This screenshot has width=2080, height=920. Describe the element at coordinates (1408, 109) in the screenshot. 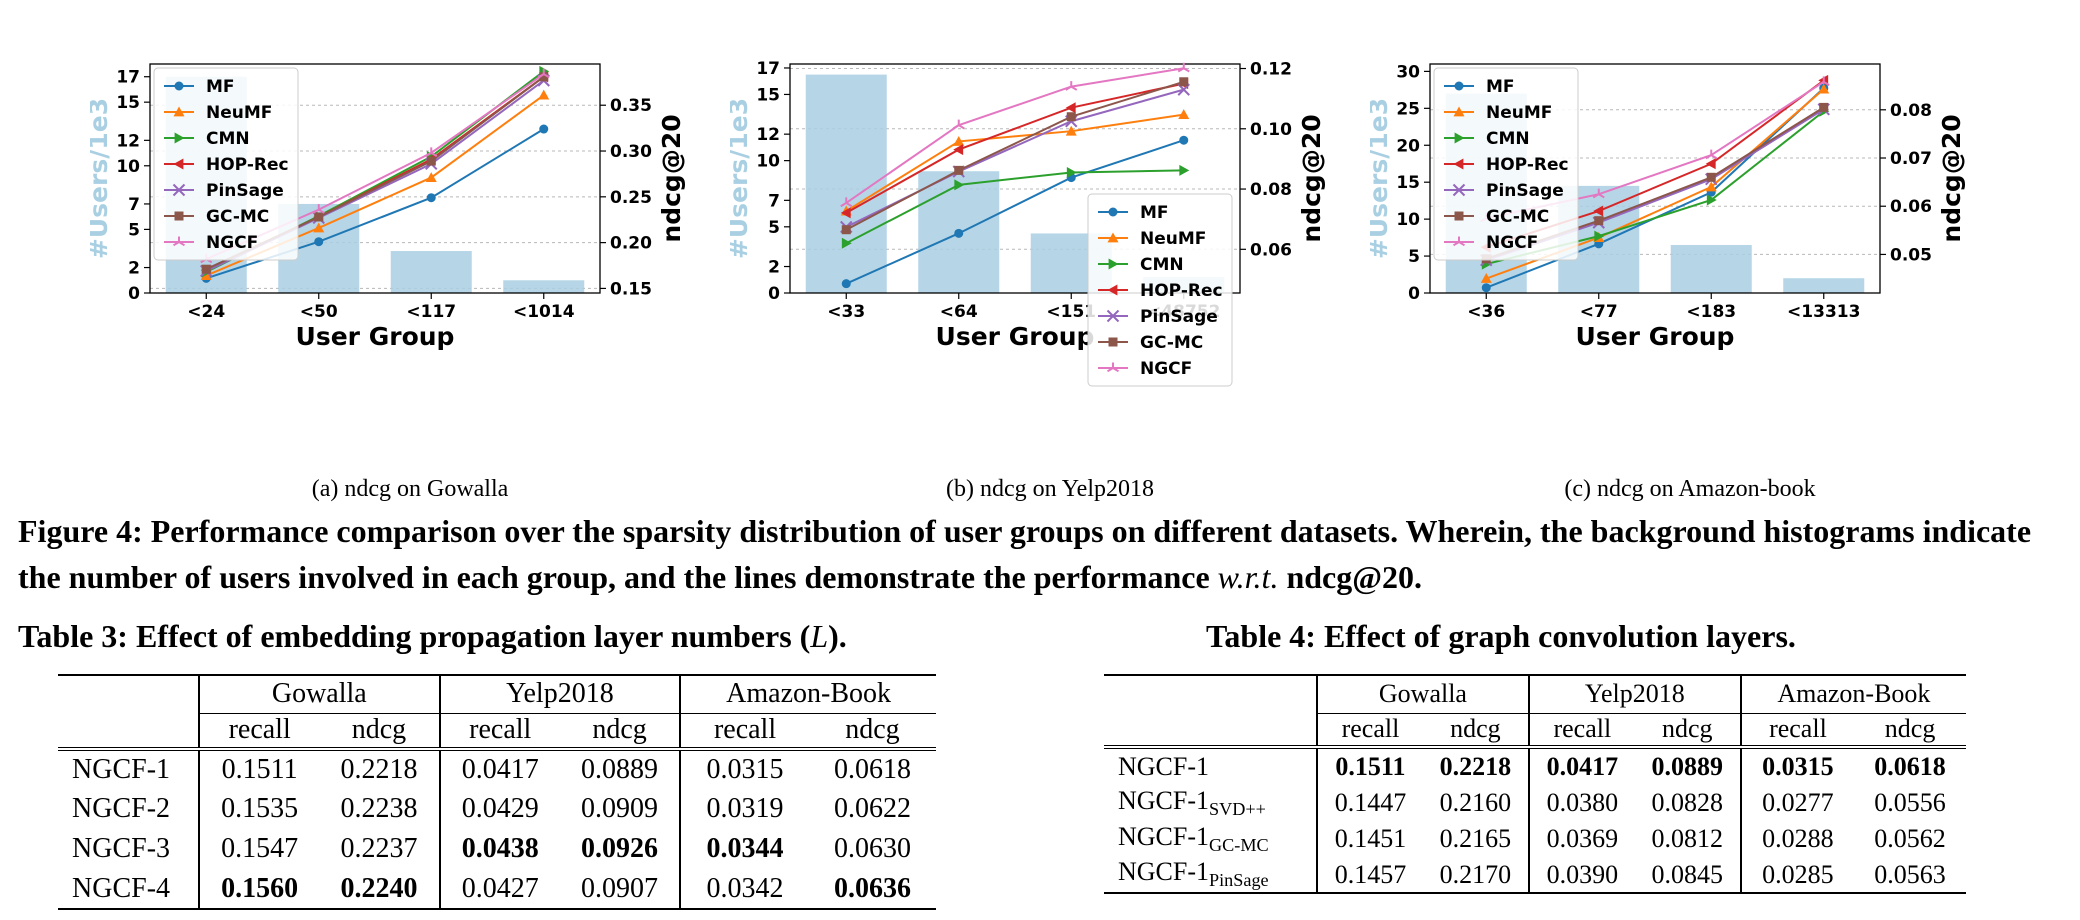

I see `left-tick-label: 25` at that location.